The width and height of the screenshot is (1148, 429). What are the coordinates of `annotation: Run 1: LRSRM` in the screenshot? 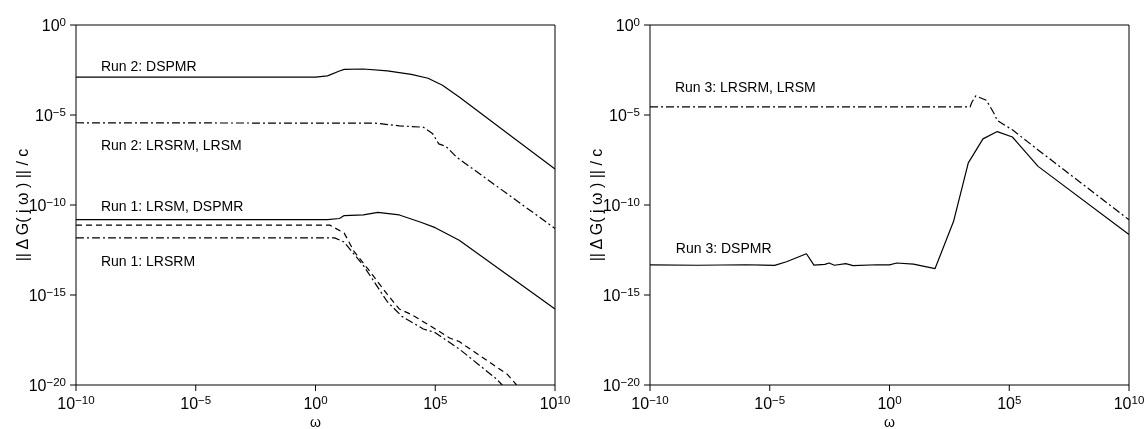 It's located at (148, 260).